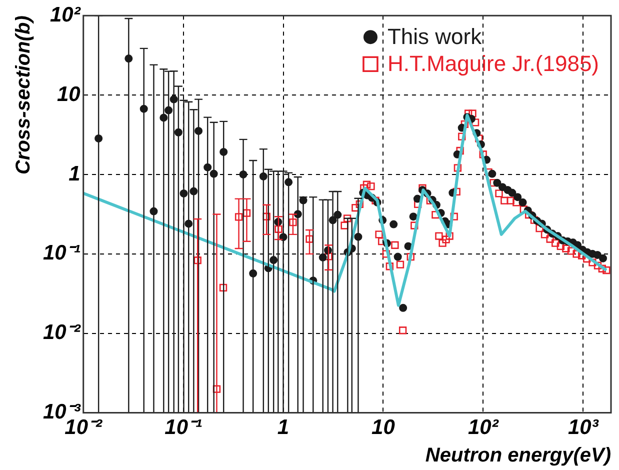 The height and width of the screenshot is (470, 619). What do you see at coordinates (283, 428) in the screenshot?
I see `x-tick-label: 1` at bounding box center [283, 428].